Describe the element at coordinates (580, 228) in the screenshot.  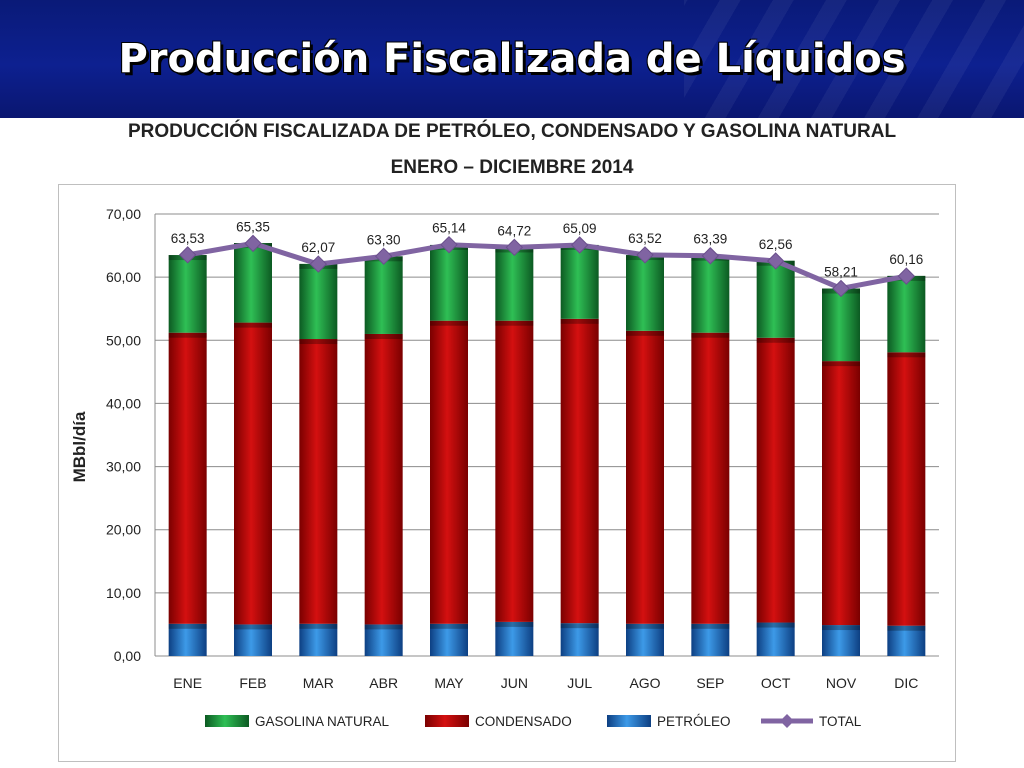
I see `total-data-label: 65,09` at that location.